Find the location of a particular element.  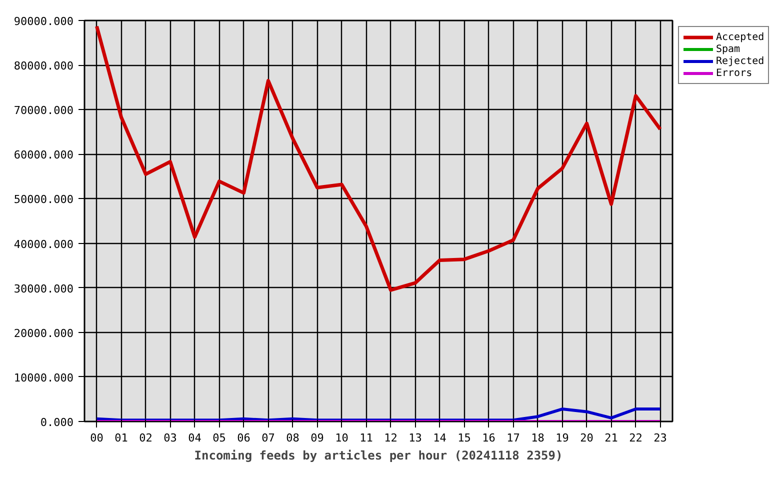

x-tick-label: 13 is located at coordinates (415, 438).